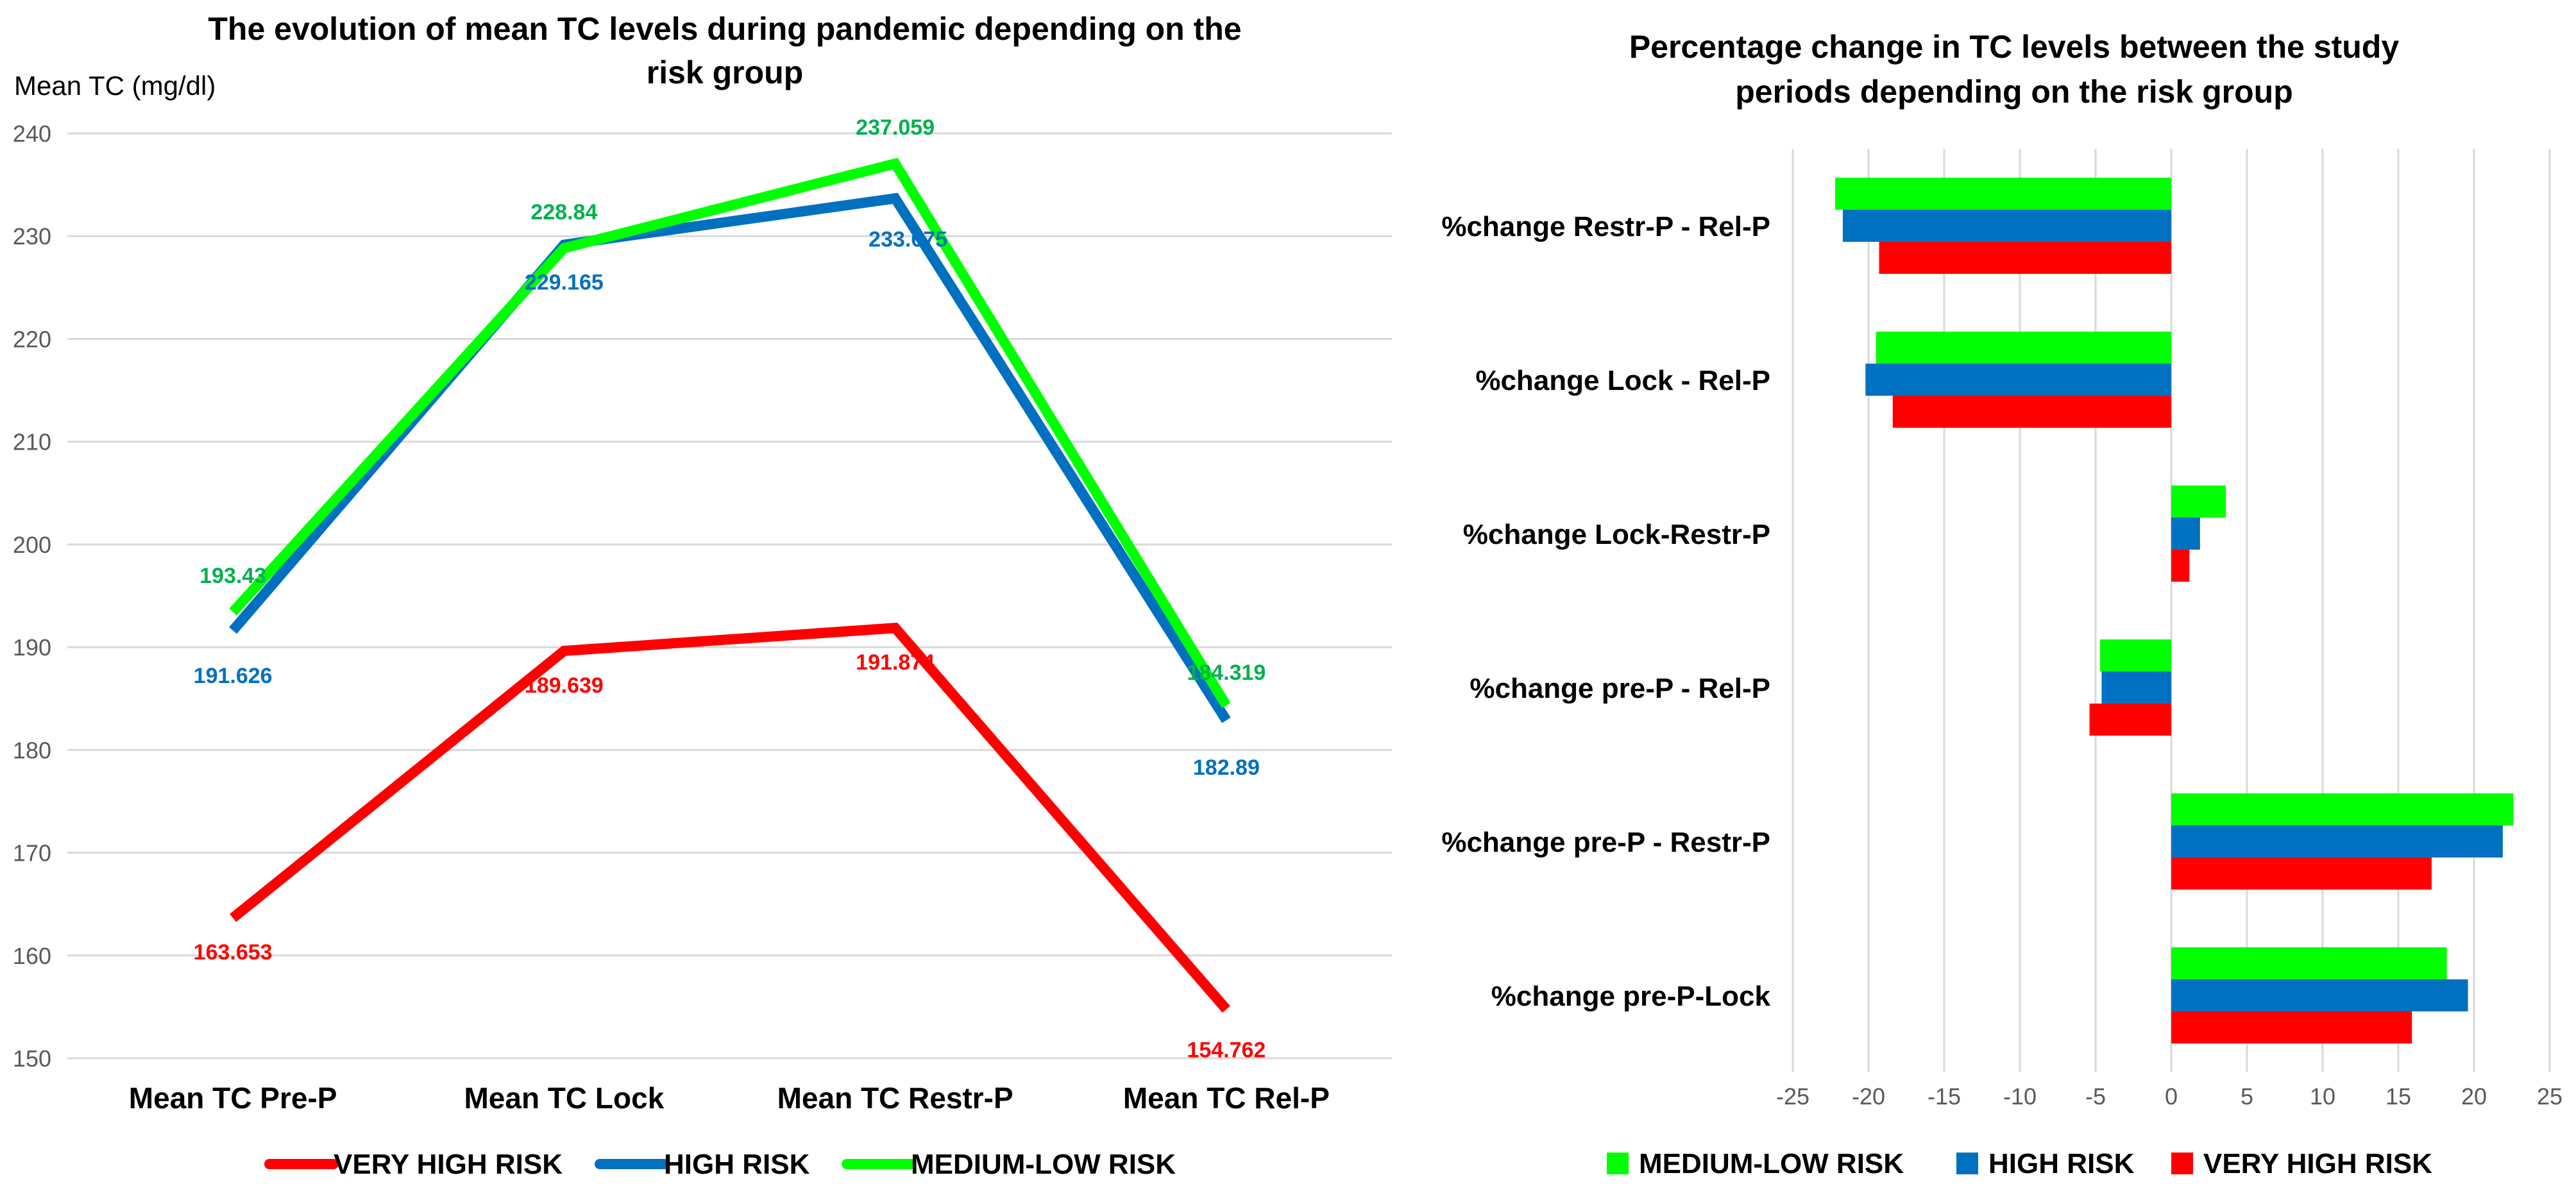 The height and width of the screenshot is (1191, 2576). I want to click on bar-chart-x-tick-label: -5, so click(2095, 1096).